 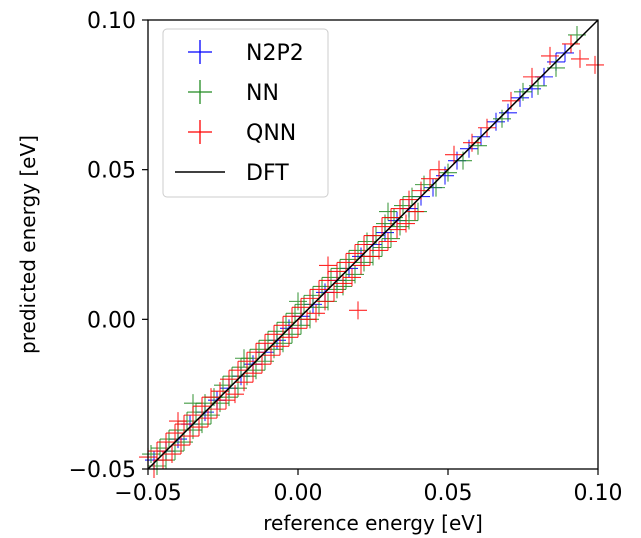 I want to click on legend-box, so click(x=245, y=113).